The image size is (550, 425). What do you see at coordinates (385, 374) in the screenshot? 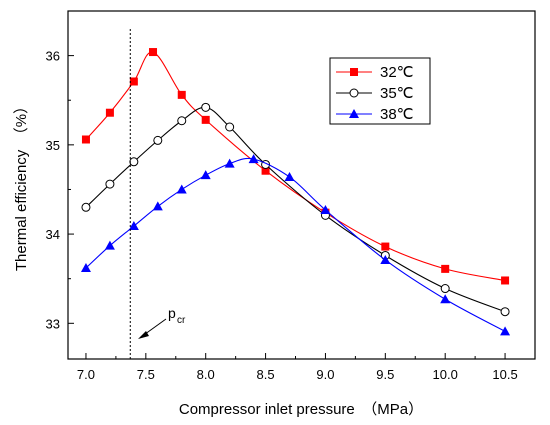
I see `x-tick-label: 9.5` at bounding box center [385, 374].